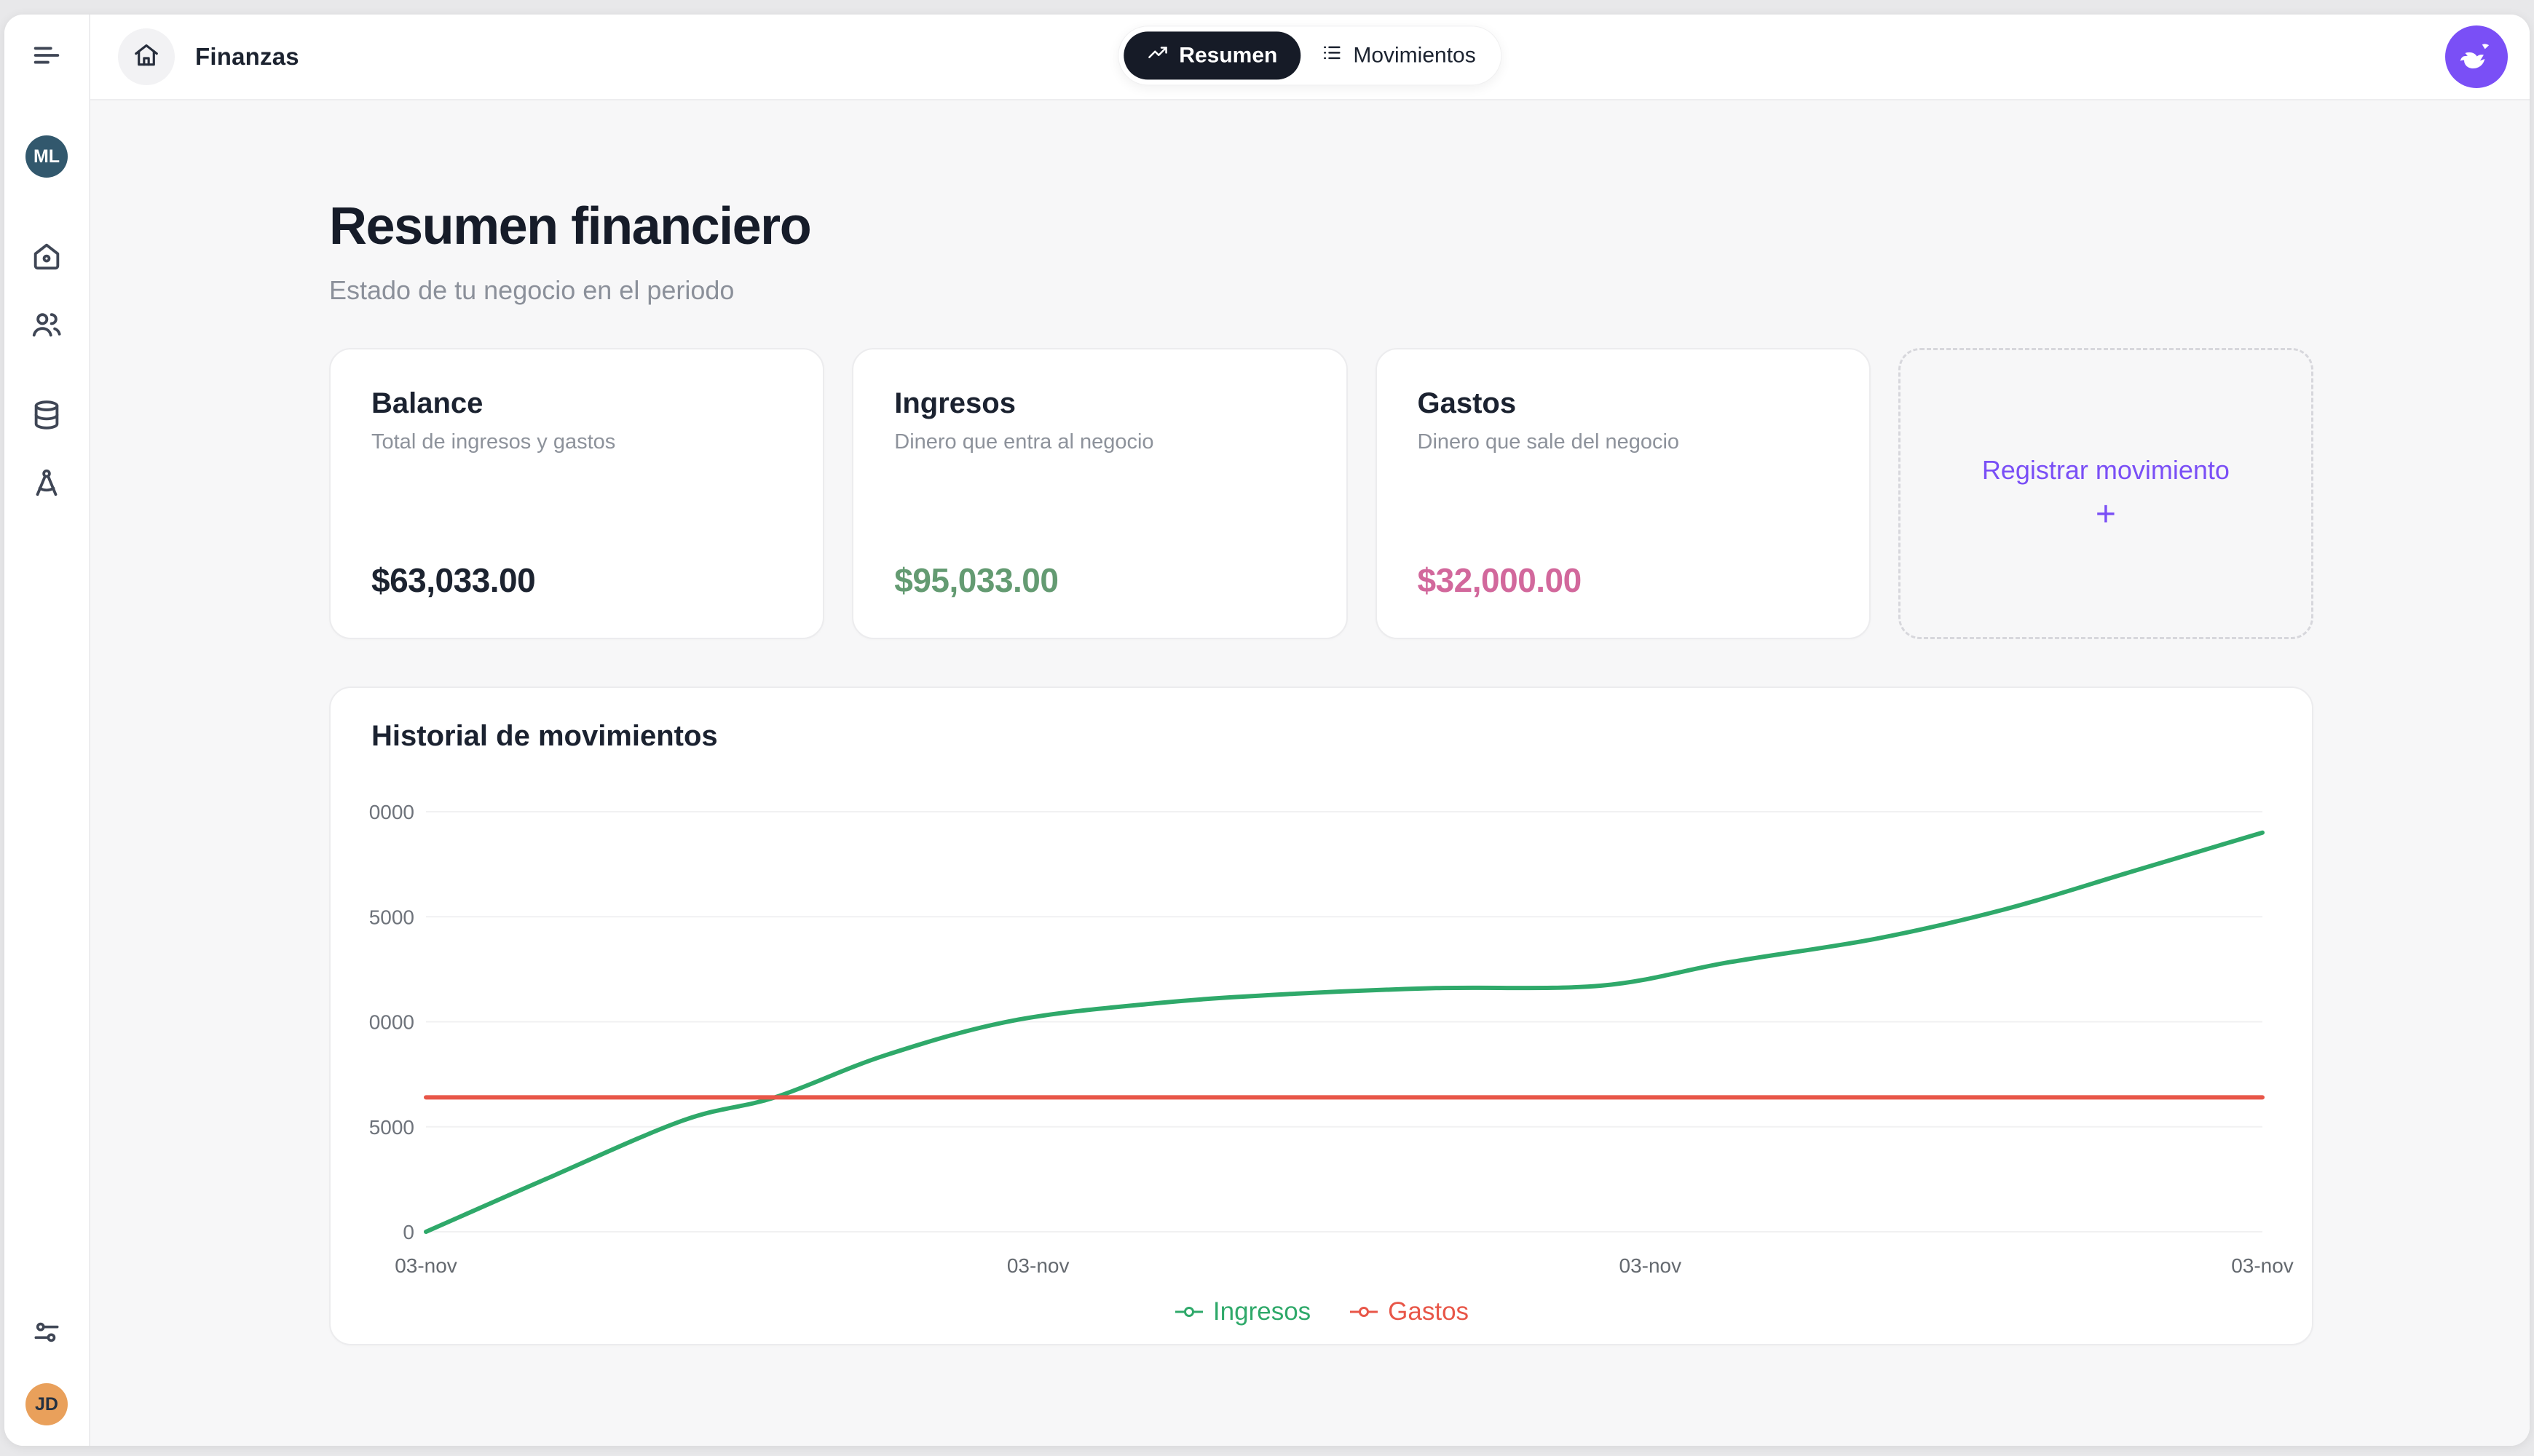 Image resolution: width=2534 pixels, height=1456 pixels. What do you see at coordinates (1332, 55) in the screenshot?
I see `list-icon` at bounding box center [1332, 55].